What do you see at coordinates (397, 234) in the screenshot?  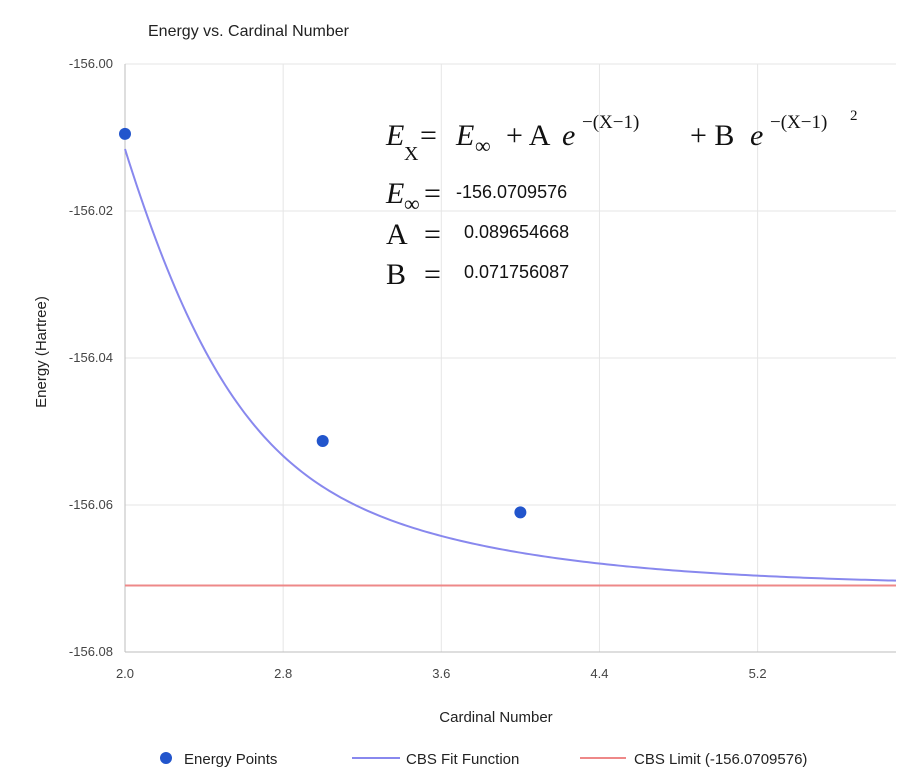 I see `param-a-symbol: A` at bounding box center [397, 234].